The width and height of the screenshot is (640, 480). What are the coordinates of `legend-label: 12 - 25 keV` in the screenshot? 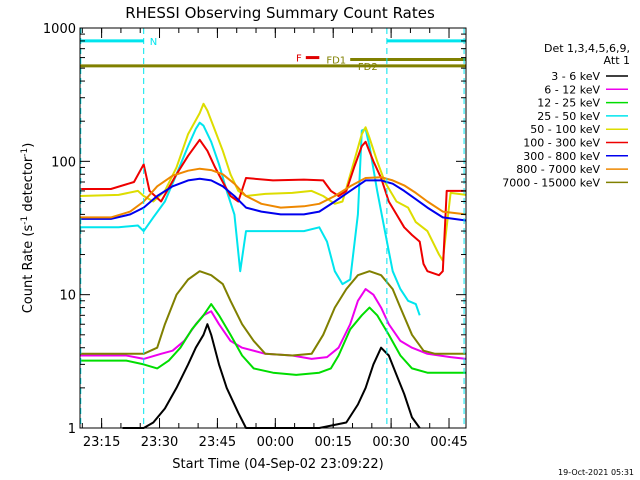 It's located at (568, 103).